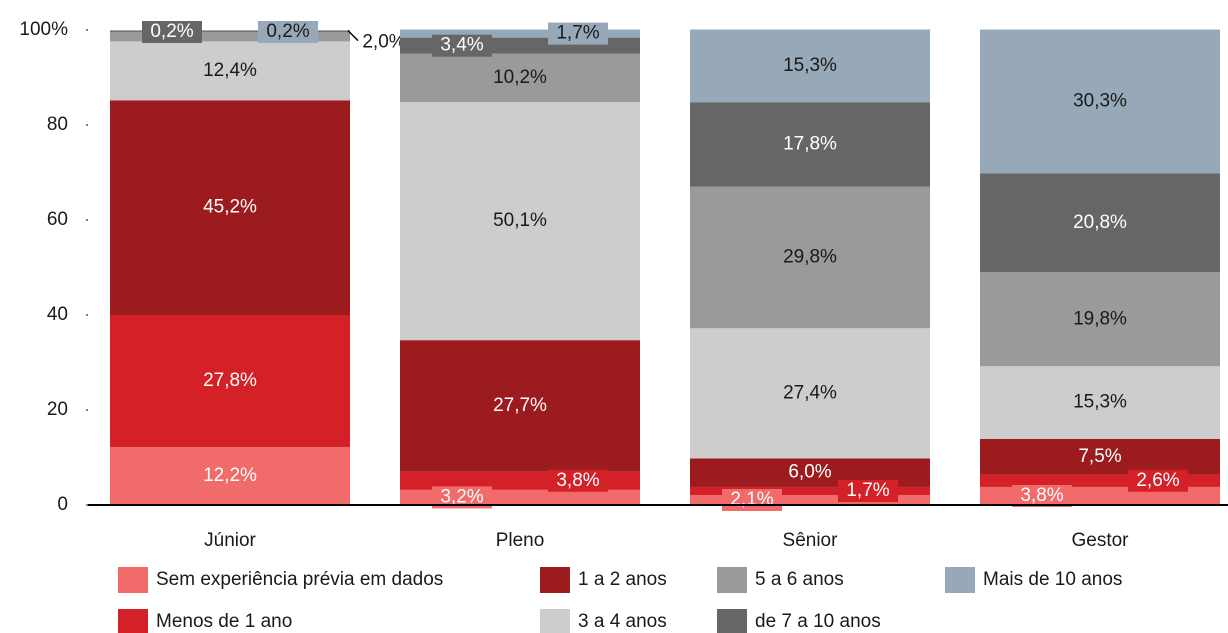 The width and height of the screenshot is (1228, 633). Describe the element at coordinates (811, 540) in the screenshot. I see `x-tick-label: Sênior` at that location.